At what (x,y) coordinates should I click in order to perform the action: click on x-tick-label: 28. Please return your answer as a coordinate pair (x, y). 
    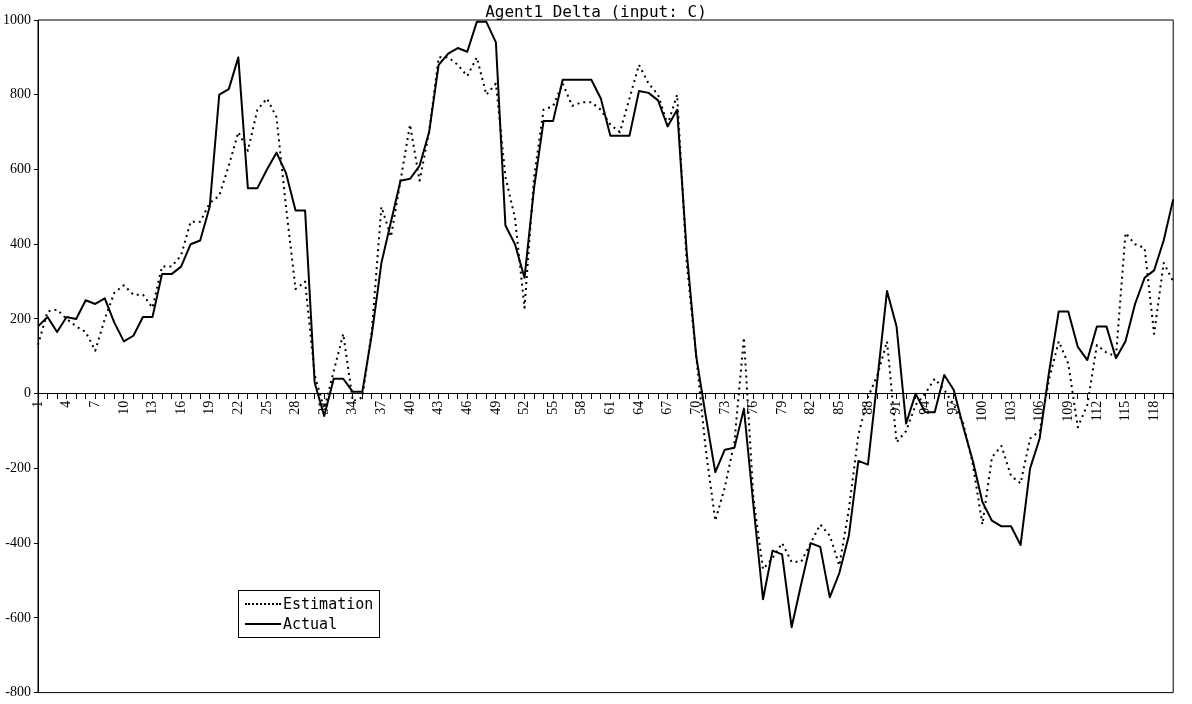
    Looking at the image, I should click on (295, 407).